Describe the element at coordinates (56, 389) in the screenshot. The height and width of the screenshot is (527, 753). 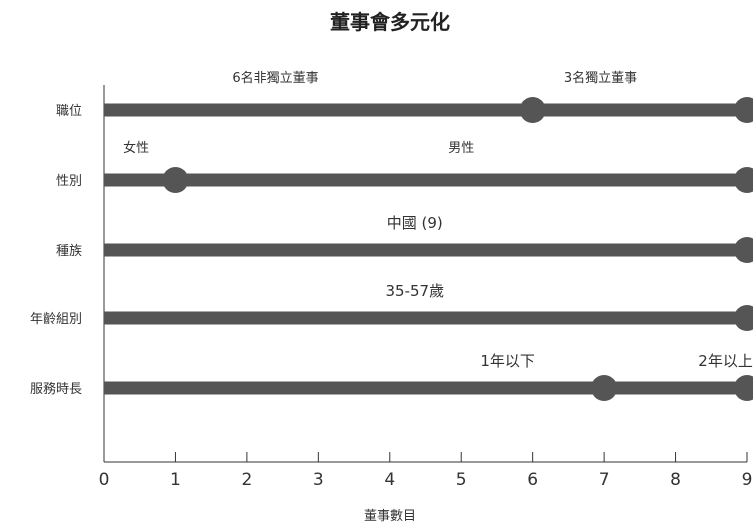
I see `category-label-4: 服務時長` at that location.